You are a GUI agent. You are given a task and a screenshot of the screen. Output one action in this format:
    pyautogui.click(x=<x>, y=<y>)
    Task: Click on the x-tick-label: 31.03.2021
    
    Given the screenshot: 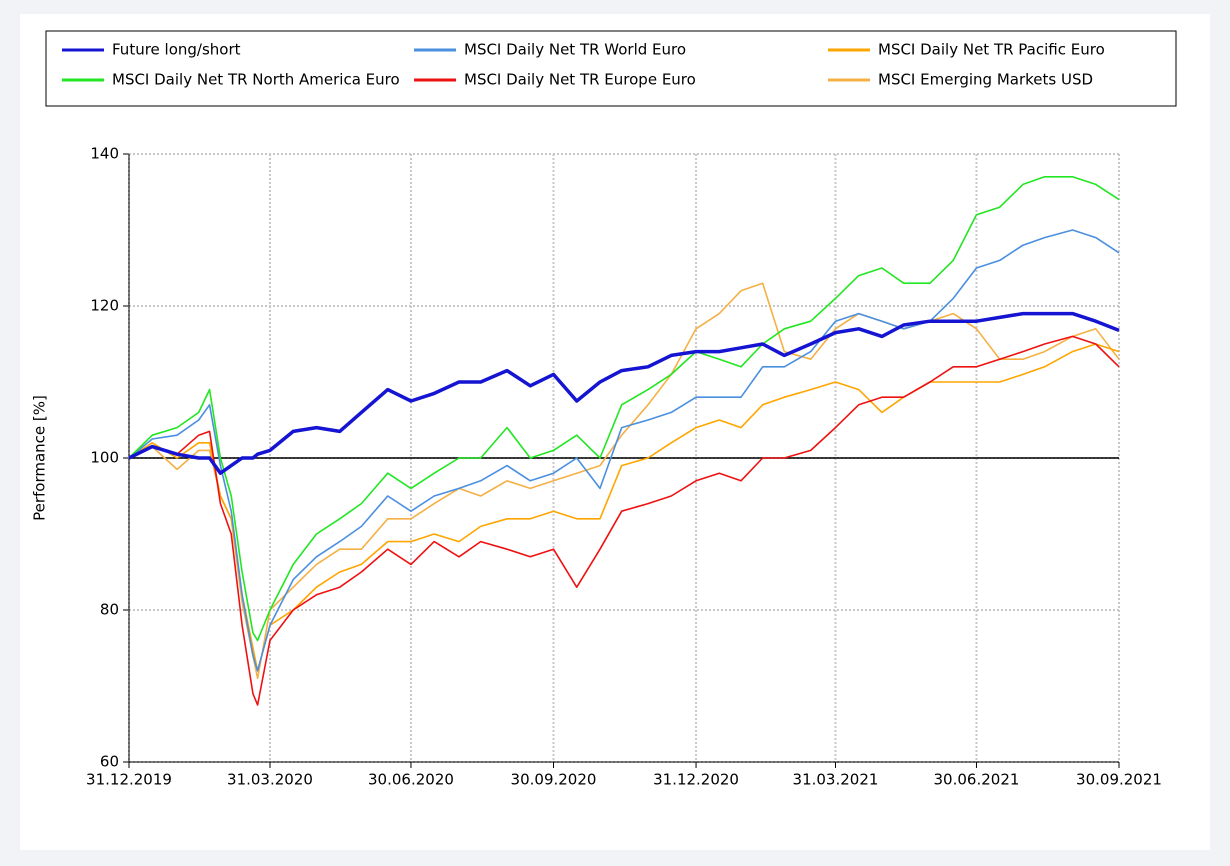 What is the action you would take?
    pyautogui.click(x=836, y=780)
    